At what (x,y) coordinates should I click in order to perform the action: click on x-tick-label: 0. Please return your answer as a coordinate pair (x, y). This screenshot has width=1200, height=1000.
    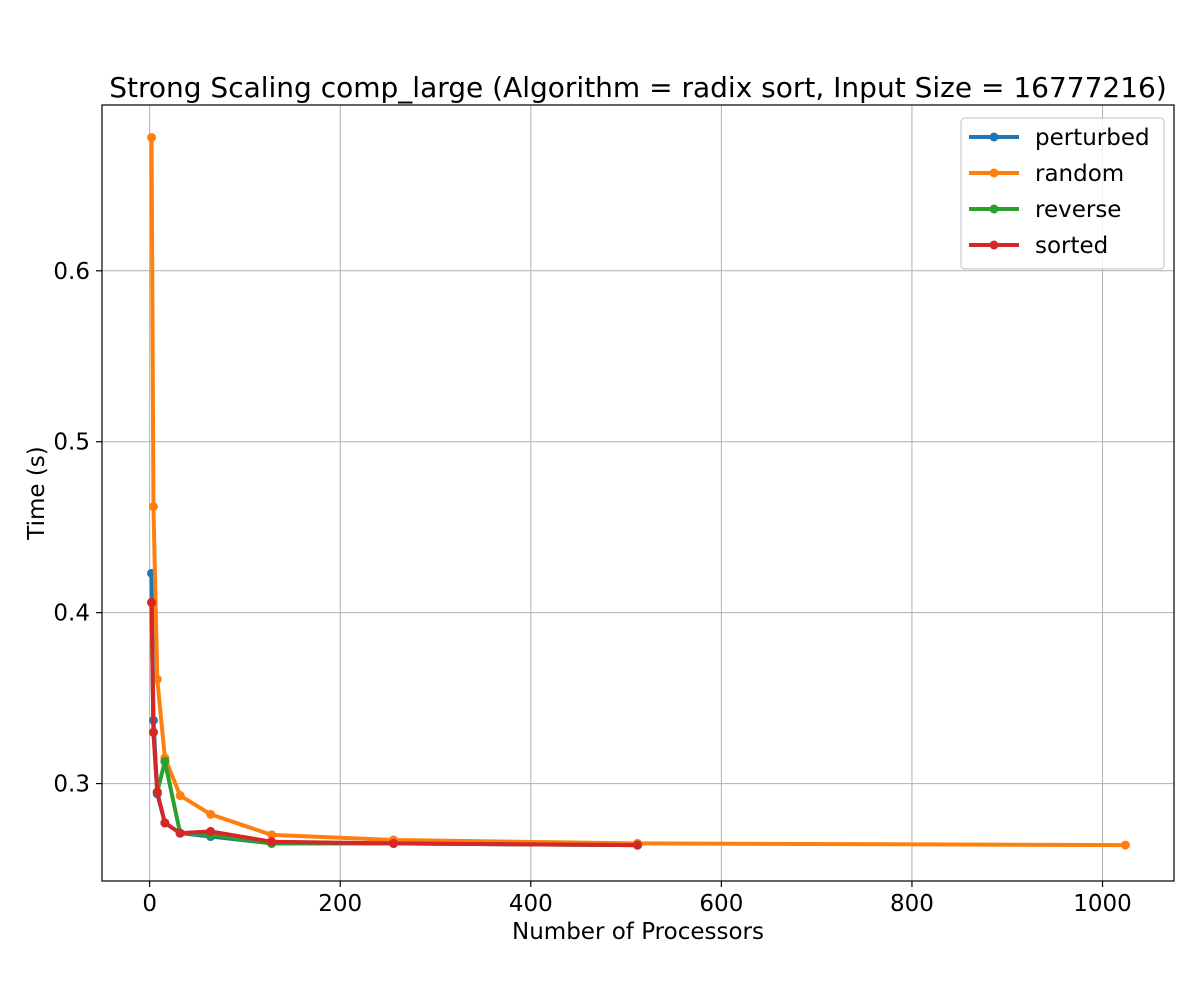
    Looking at the image, I should click on (149, 904).